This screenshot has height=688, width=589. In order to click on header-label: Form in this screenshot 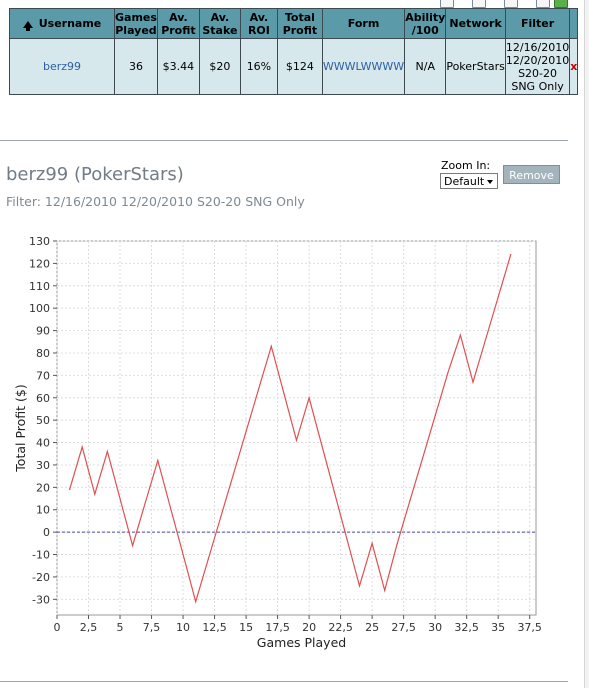, I will do `click(363, 23)`.